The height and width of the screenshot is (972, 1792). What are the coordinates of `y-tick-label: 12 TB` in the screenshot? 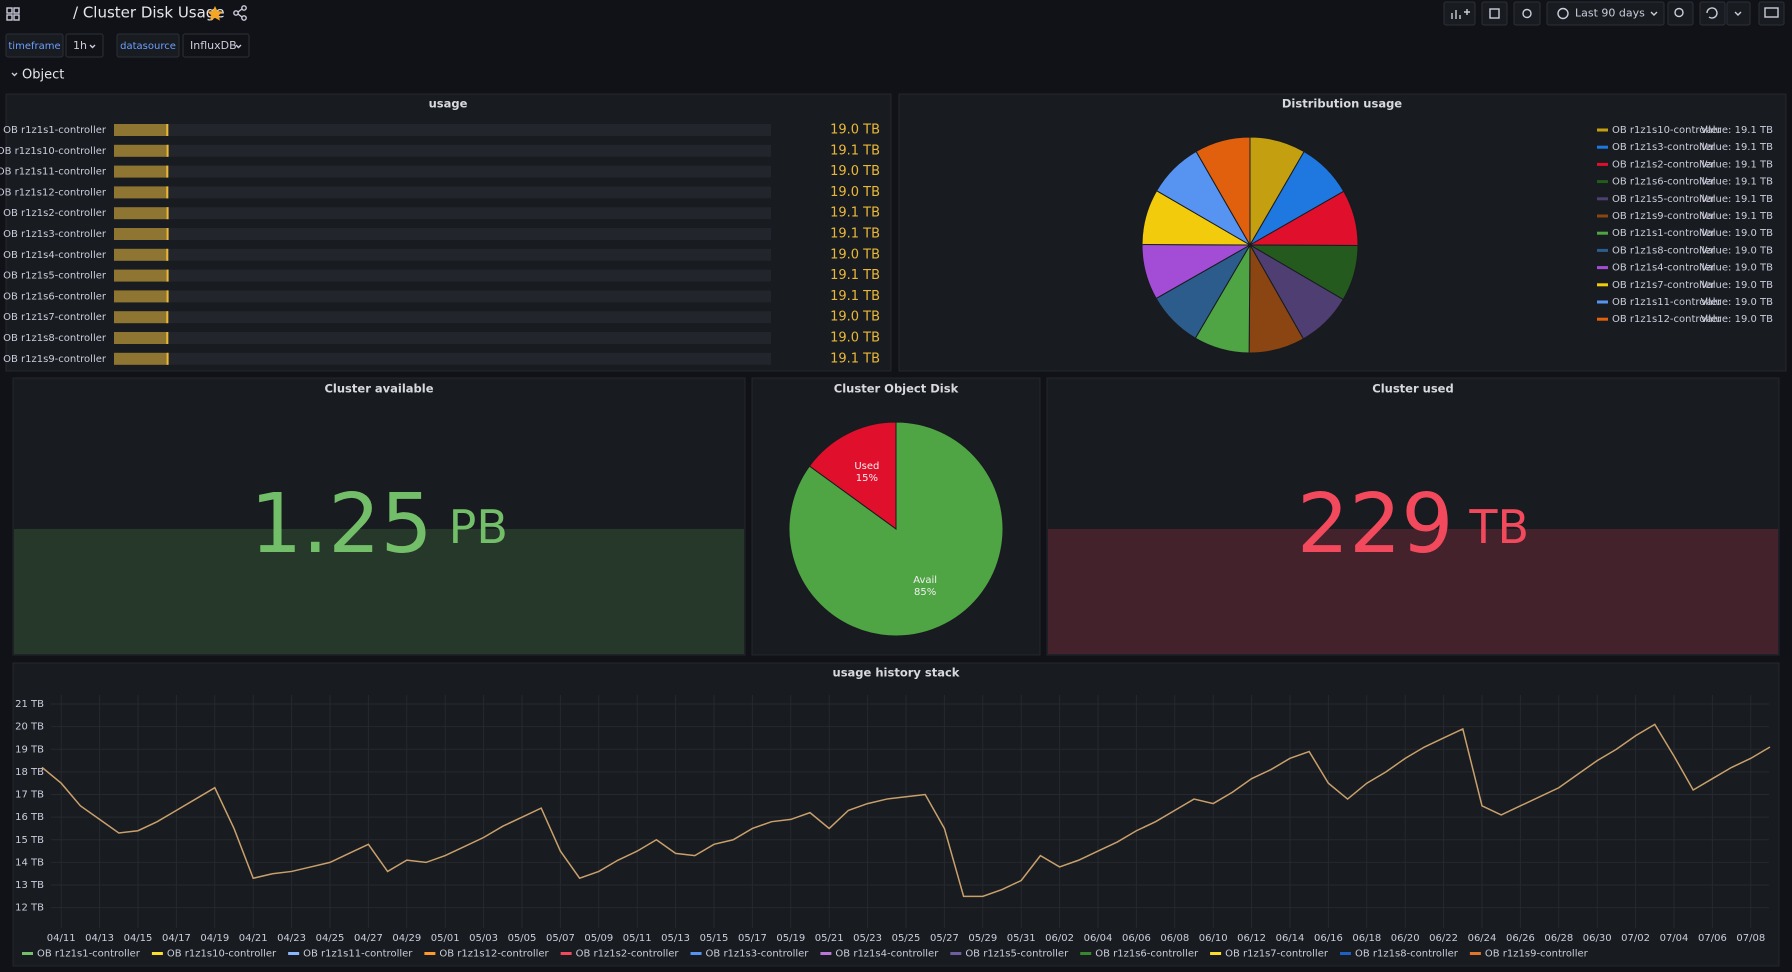 It's located at (29, 908).